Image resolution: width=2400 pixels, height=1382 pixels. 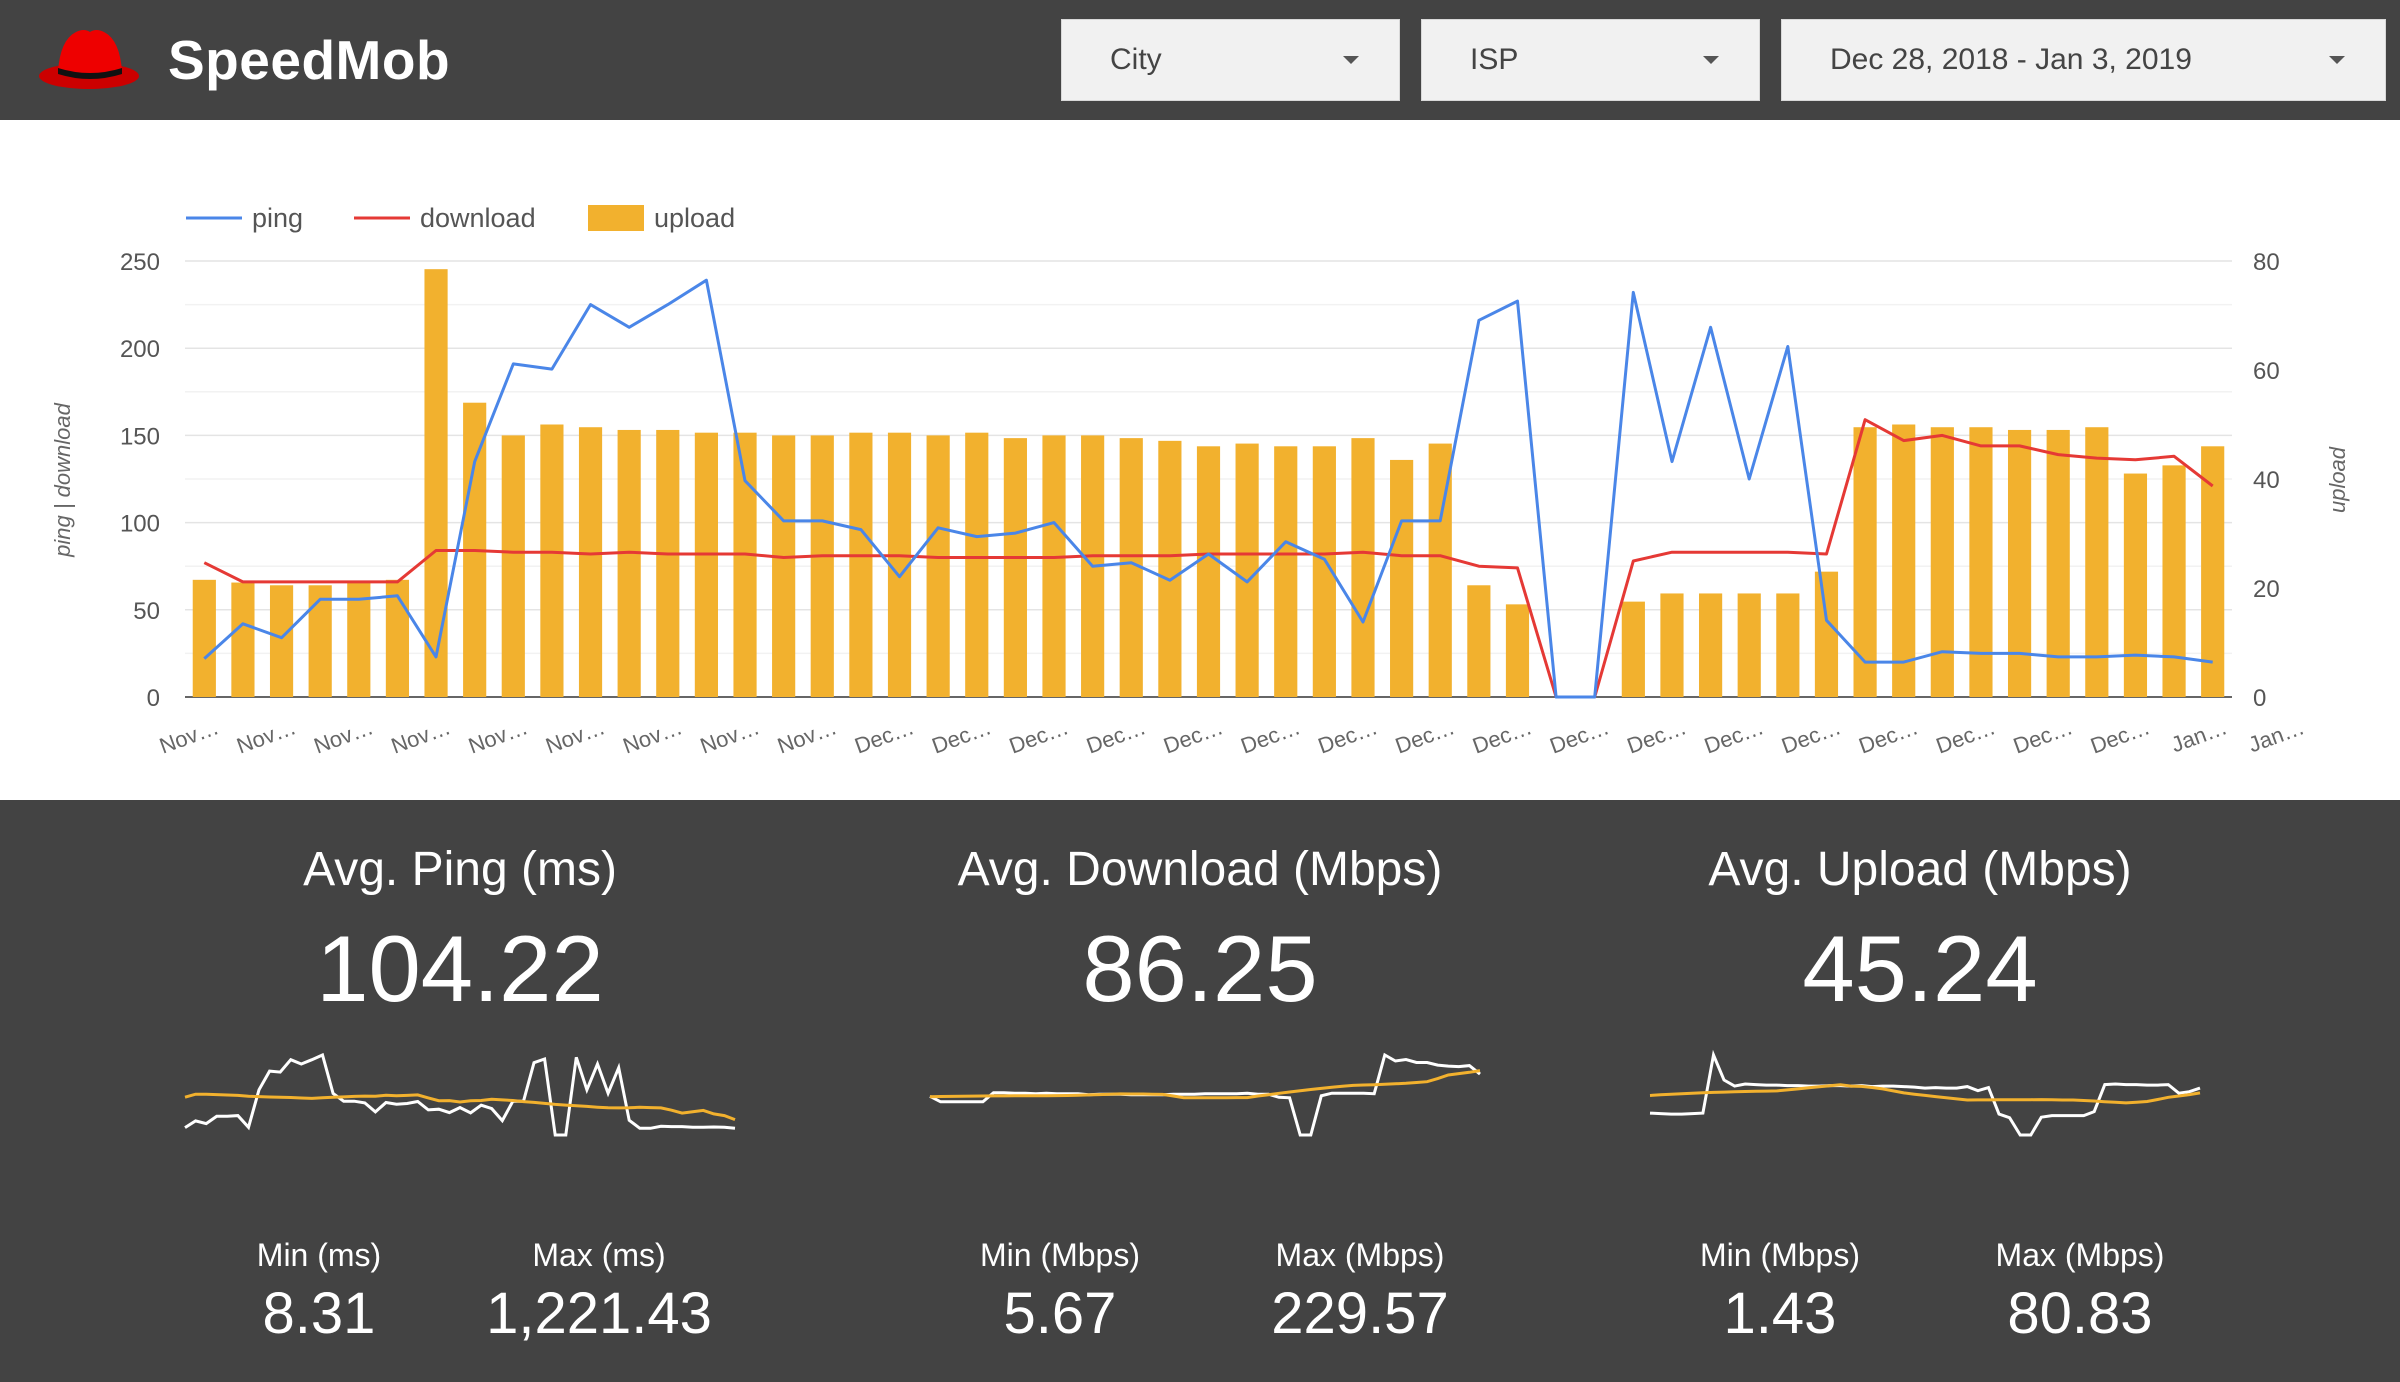 I want to click on right-axis-tick-label: 40, so click(x=2266, y=480).